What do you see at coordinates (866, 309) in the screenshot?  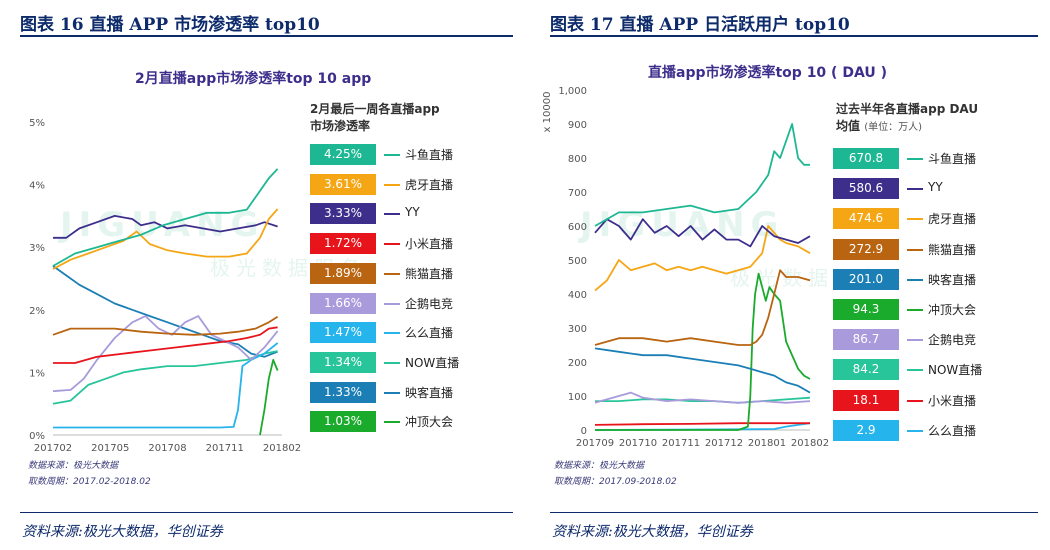 I see `legend-value-box: 94.3` at bounding box center [866, 309].